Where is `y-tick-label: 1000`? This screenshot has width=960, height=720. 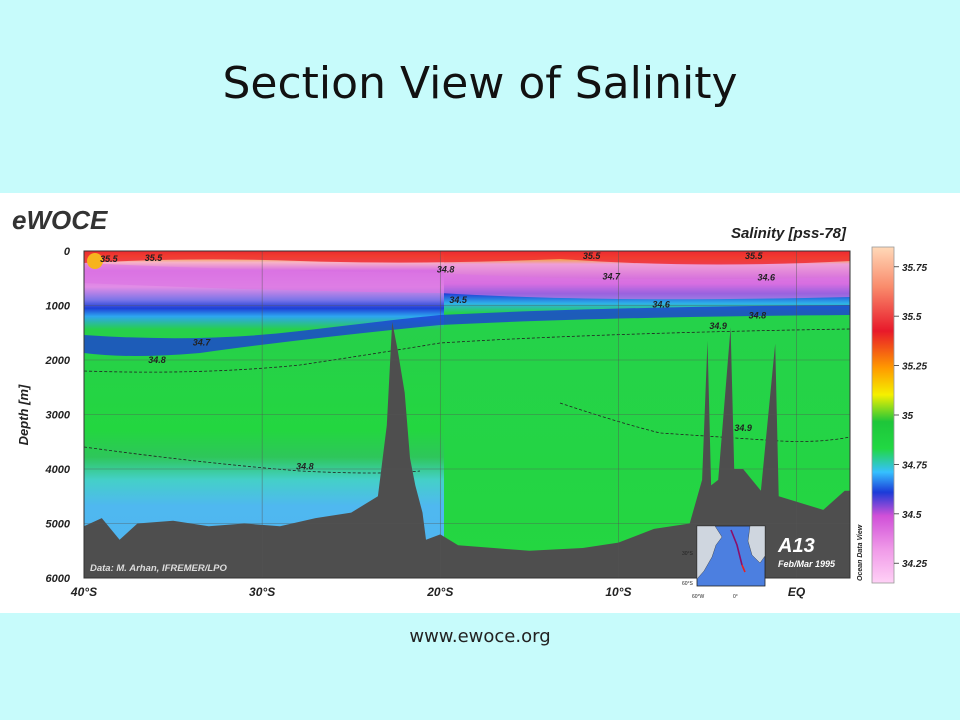
y-tick-label: 1000 is located at coordinates (58, 307).